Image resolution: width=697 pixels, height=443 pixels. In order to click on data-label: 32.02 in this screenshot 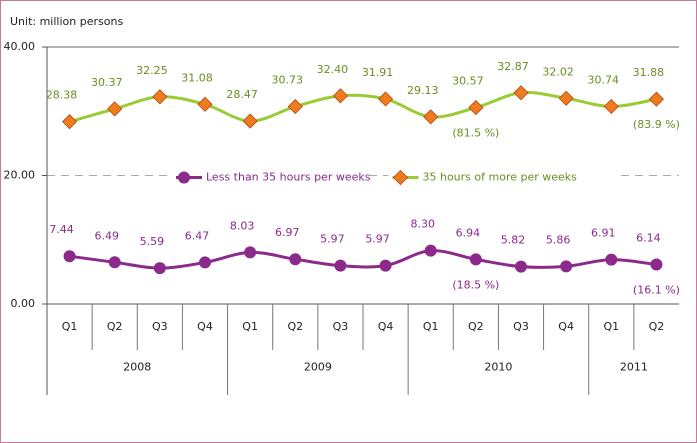, I will do `click(558, 71)`.